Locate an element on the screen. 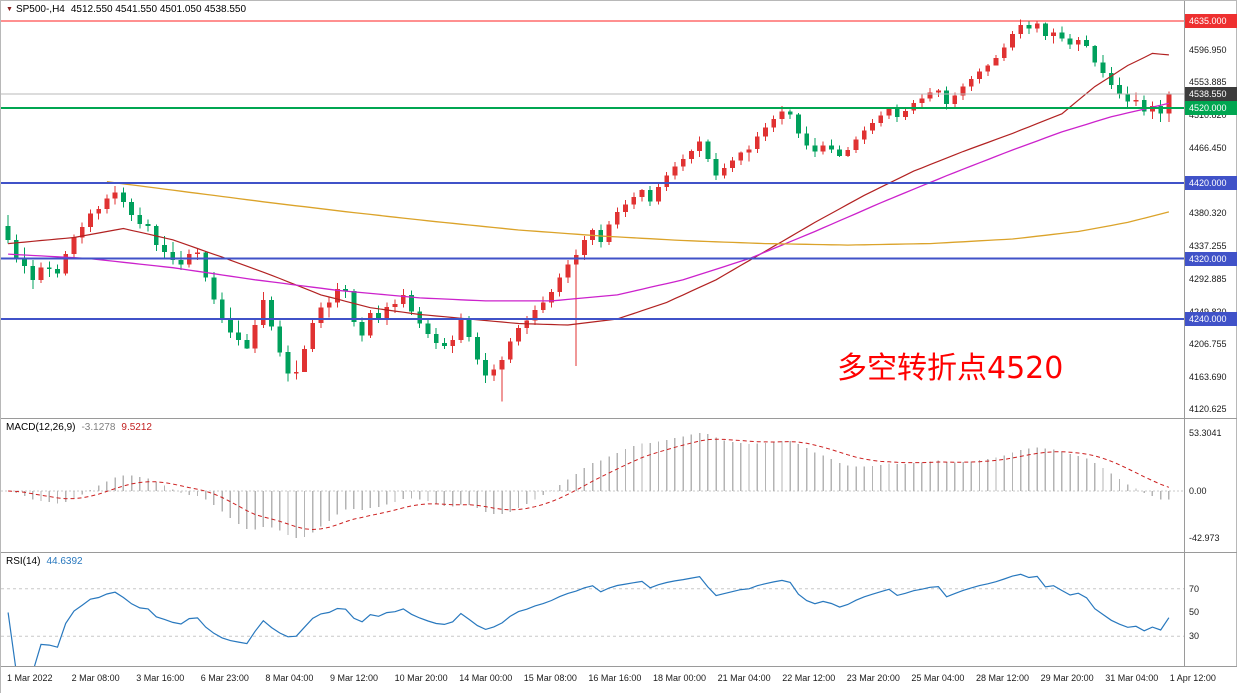 This screenshot has width=1237, height=693. rsi-axis-label: 30 is located at coordinates (1194, 636).